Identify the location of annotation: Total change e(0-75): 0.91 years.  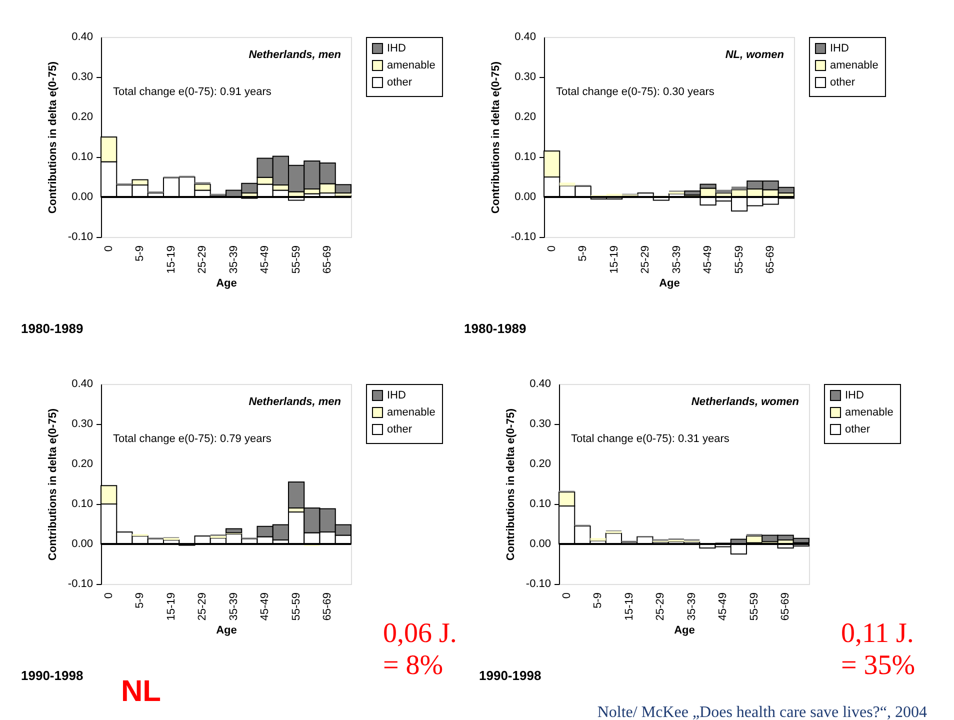
(192, 92).